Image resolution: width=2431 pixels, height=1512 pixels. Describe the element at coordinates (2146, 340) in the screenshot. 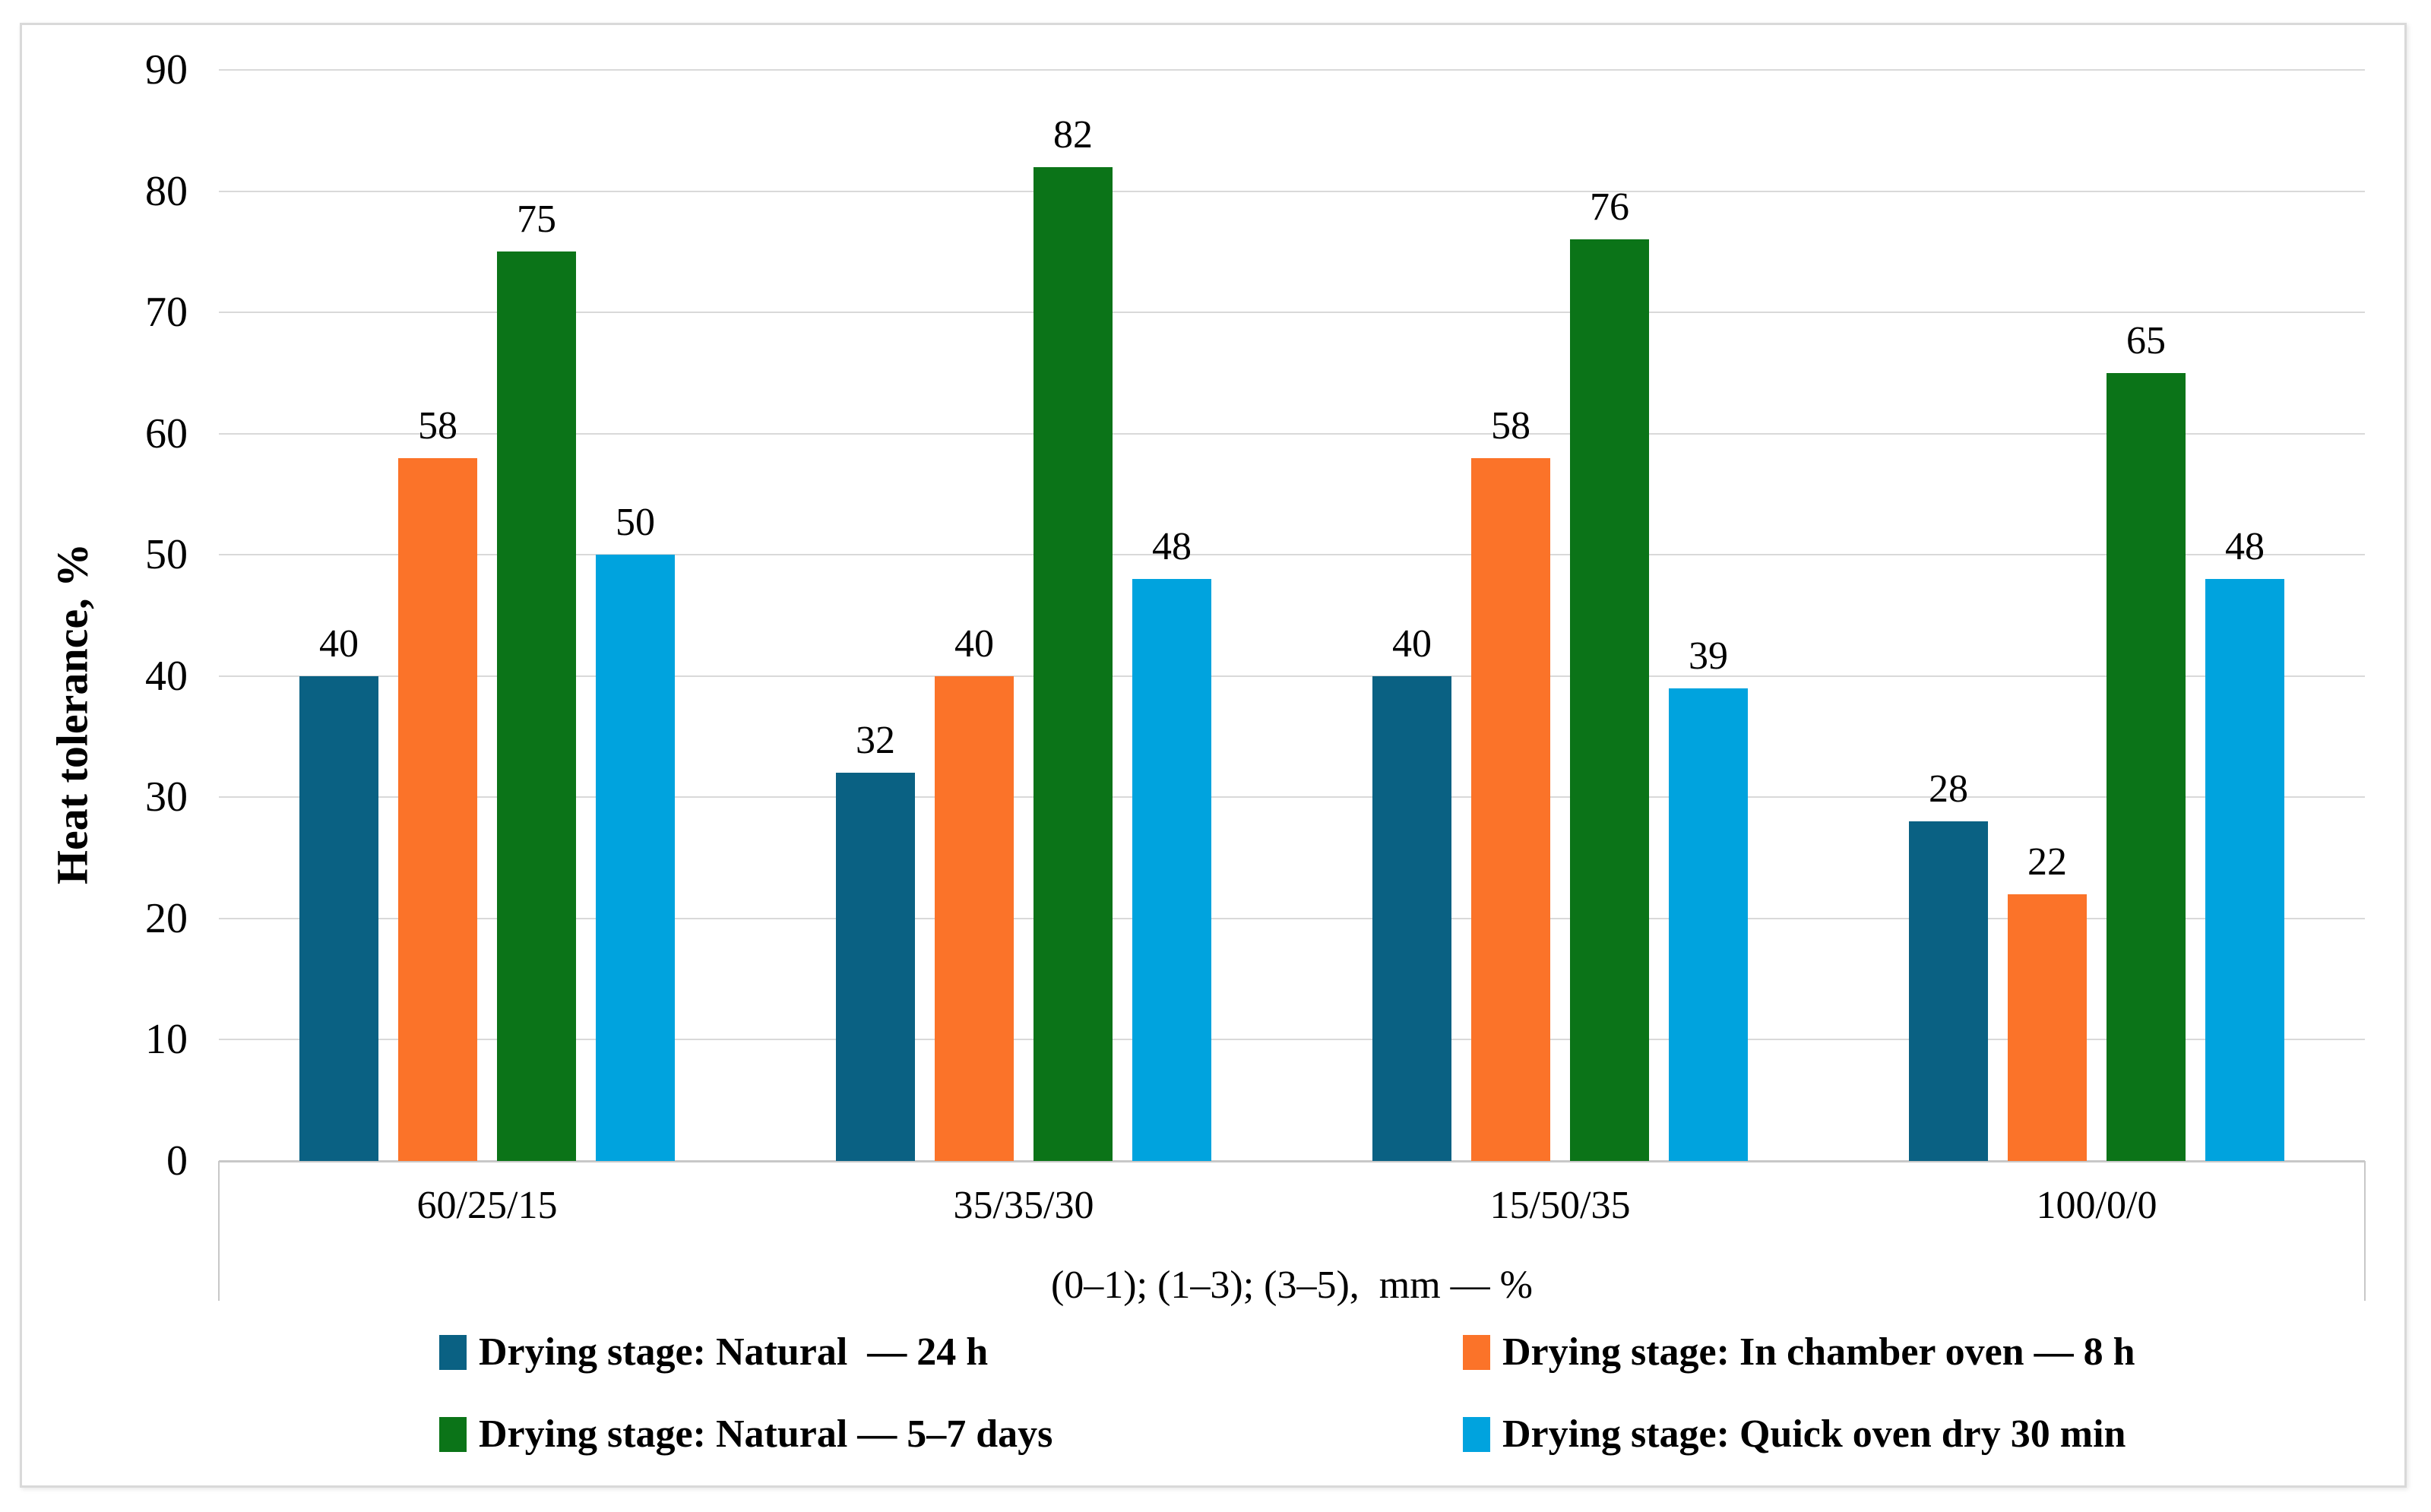

I see `bar-data-label: 65` at that location.